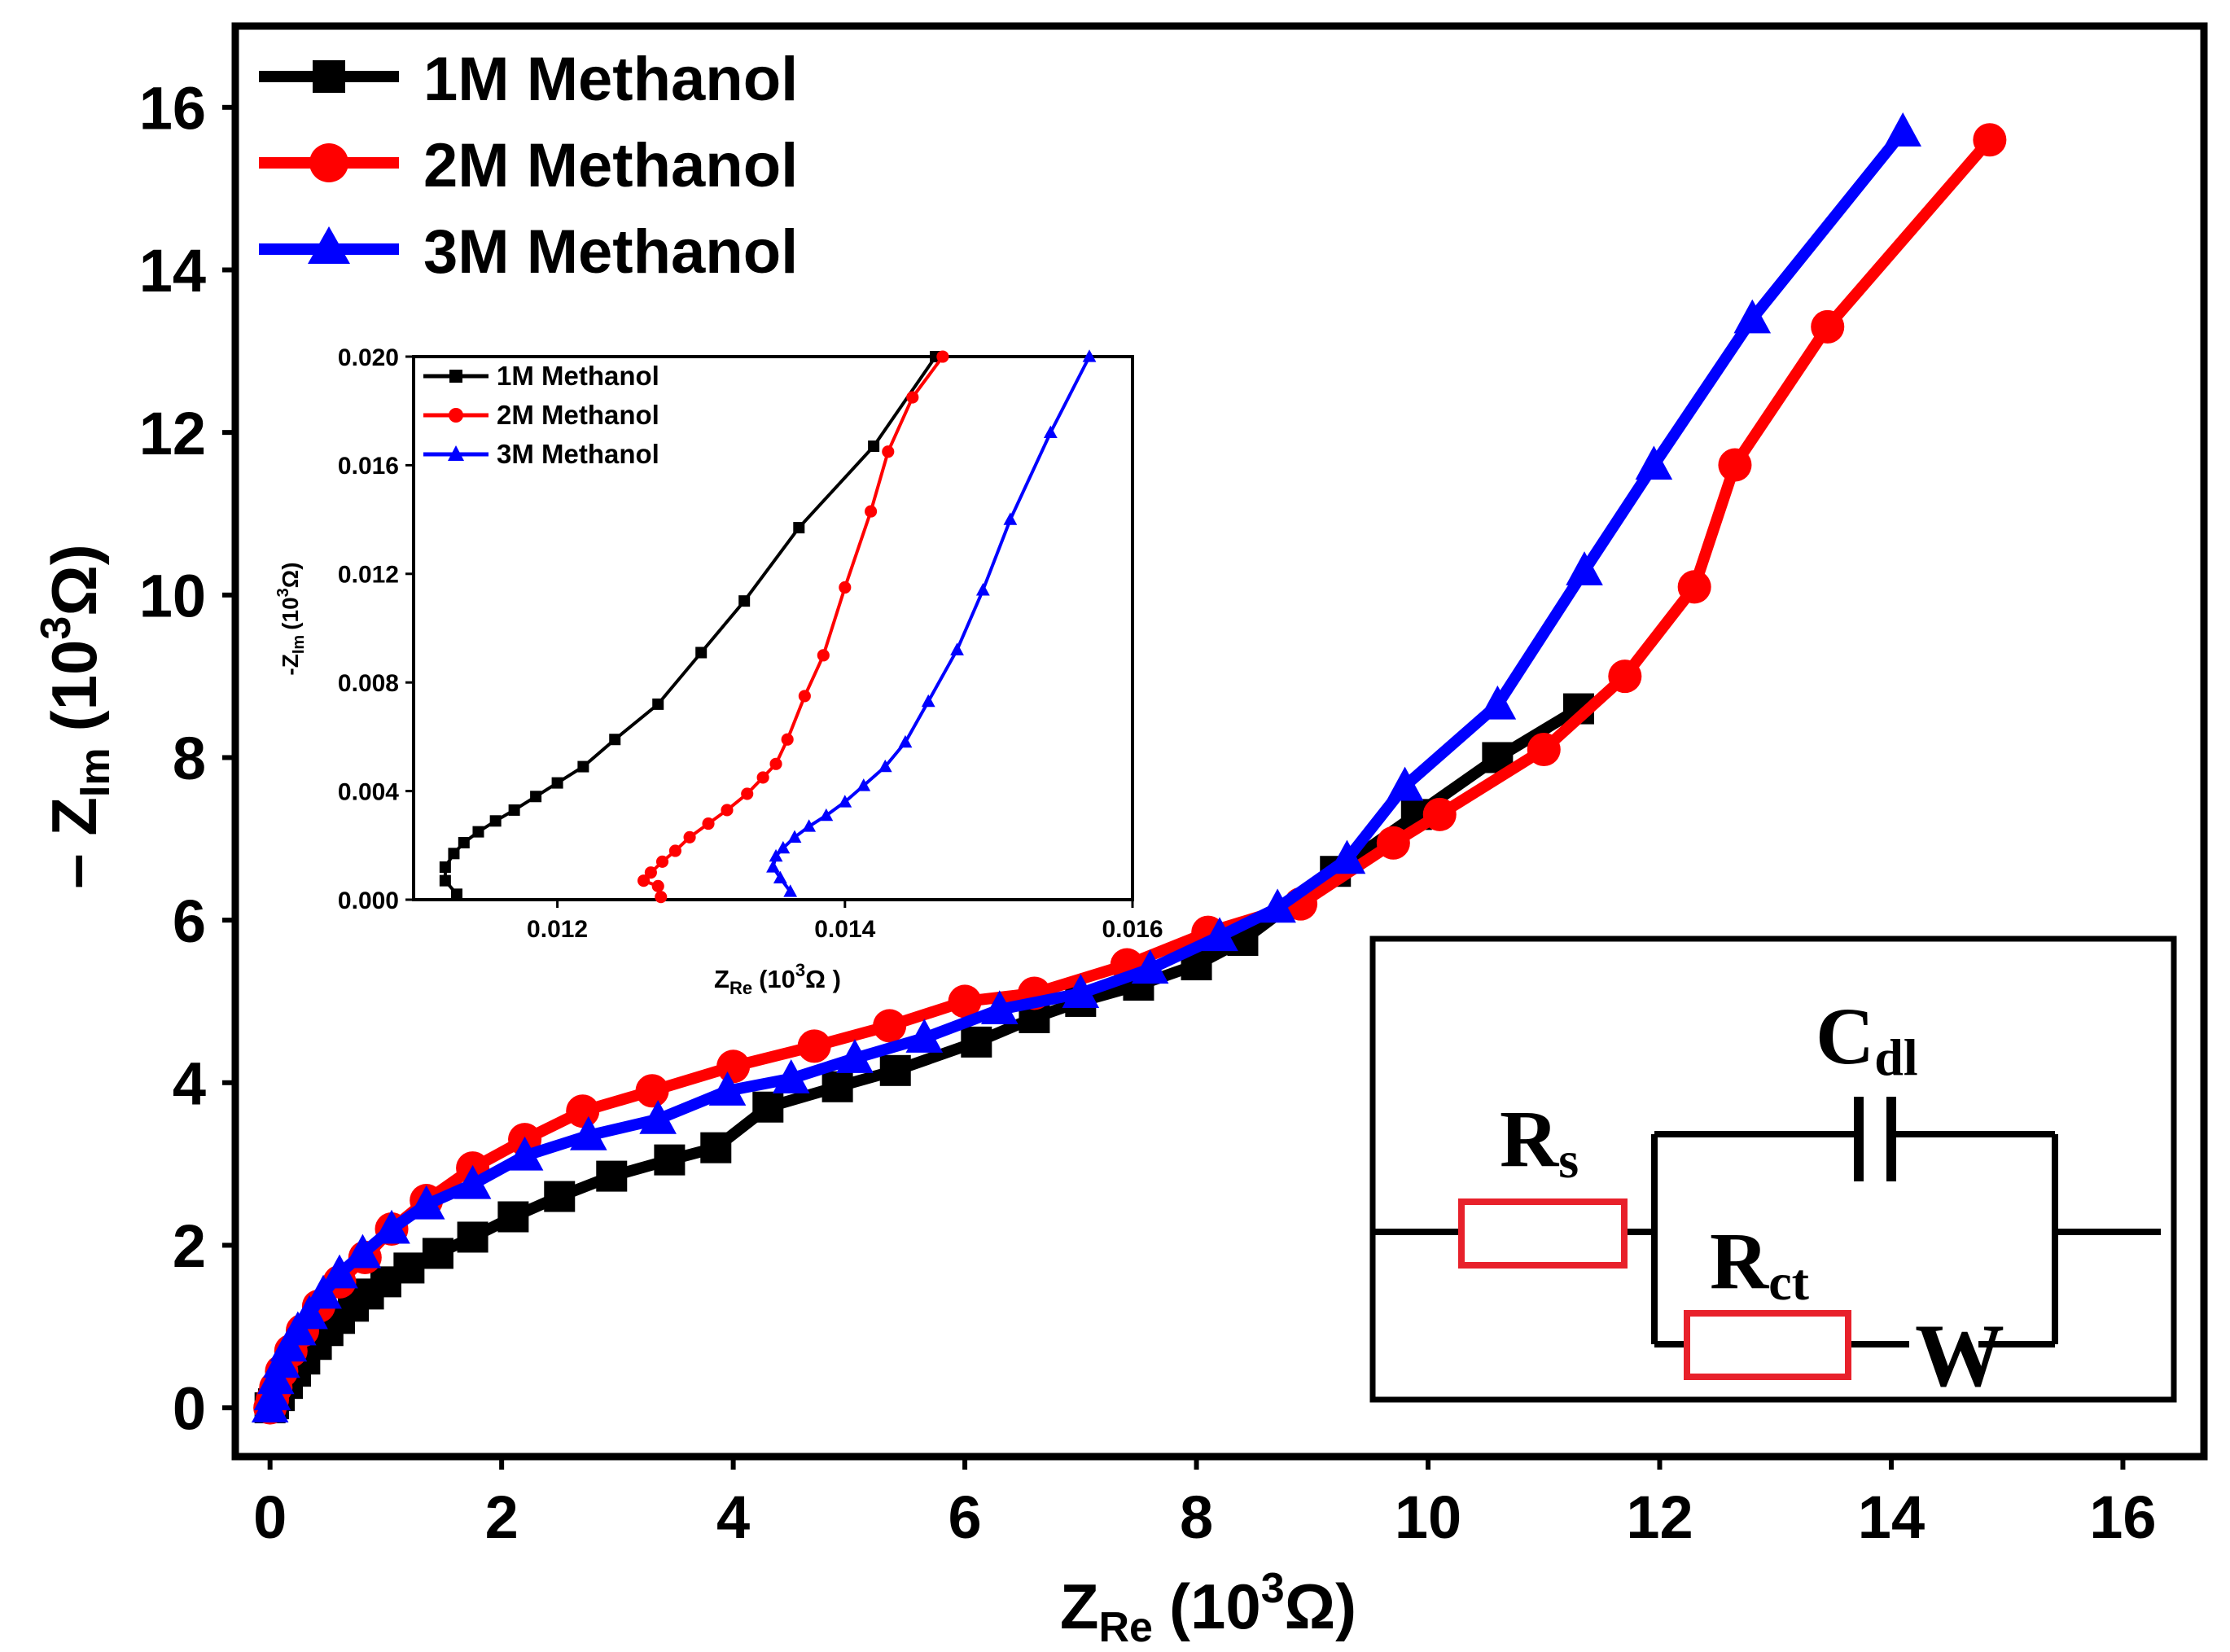  I want to click on inset-legend: 1M Methanol 2M Methanol 3M Methanol, so click(541, 415).